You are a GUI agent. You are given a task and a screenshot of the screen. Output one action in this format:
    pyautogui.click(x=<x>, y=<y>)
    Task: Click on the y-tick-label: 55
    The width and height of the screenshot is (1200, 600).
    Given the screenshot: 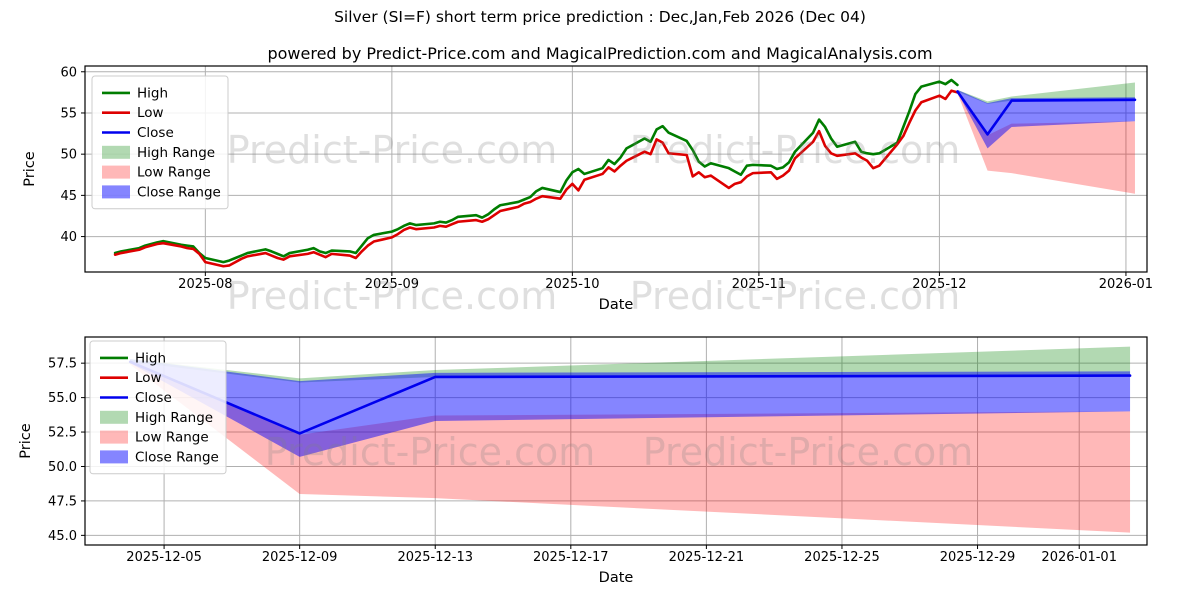 What is the action you would take?
    pyautogui.click(x=68, y=113)
    